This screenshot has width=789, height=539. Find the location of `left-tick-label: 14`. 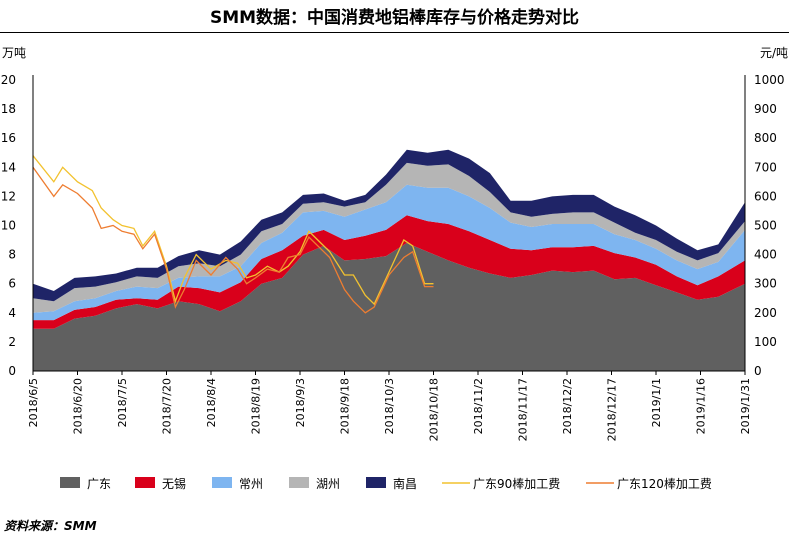

left-tick-label: 14 is located at coordinates (8, 167).